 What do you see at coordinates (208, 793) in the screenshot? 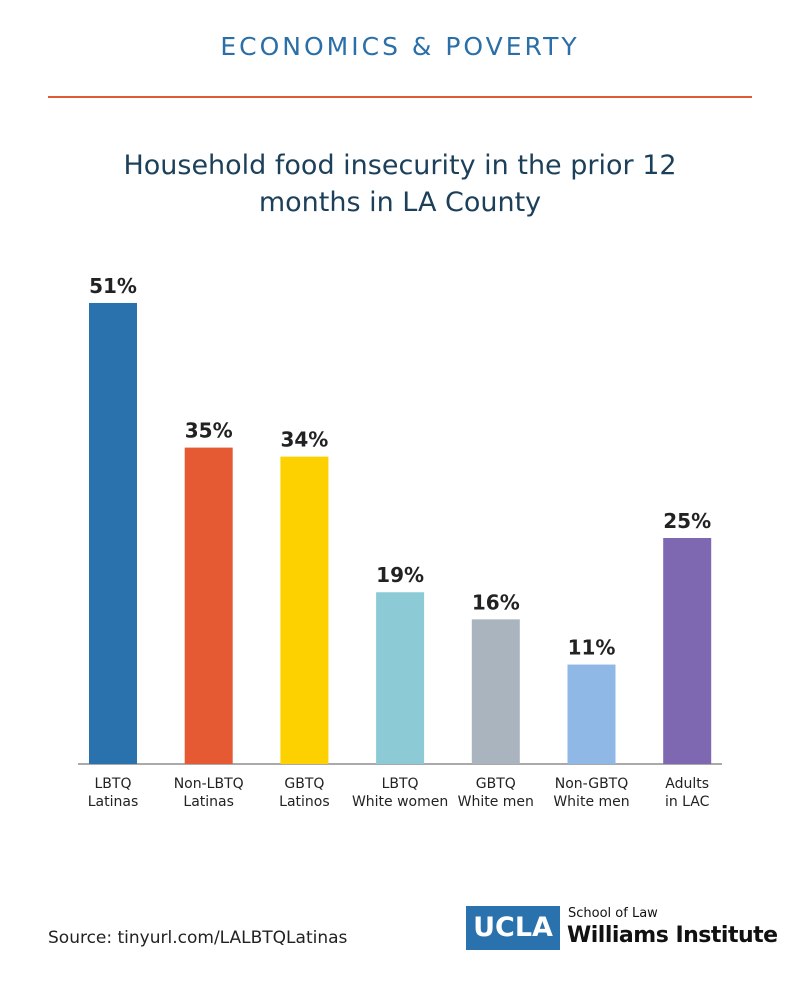
I see `x-tick-label: Non-LBTQ Latinas` at bounding box center [208, 793].